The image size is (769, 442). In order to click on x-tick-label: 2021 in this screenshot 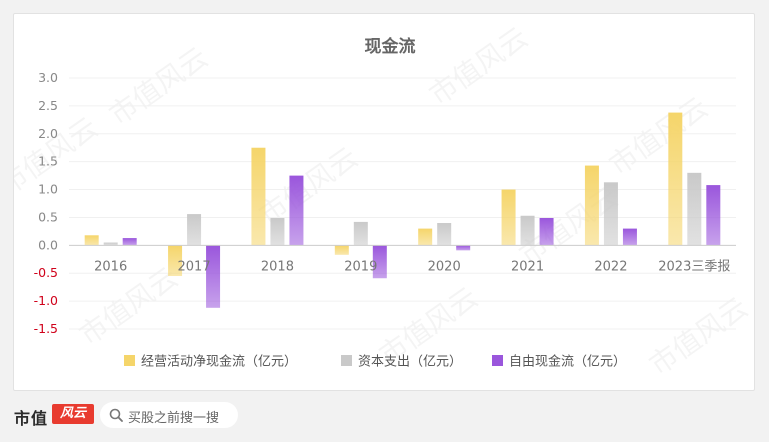, I will do `click(527, 266)`.